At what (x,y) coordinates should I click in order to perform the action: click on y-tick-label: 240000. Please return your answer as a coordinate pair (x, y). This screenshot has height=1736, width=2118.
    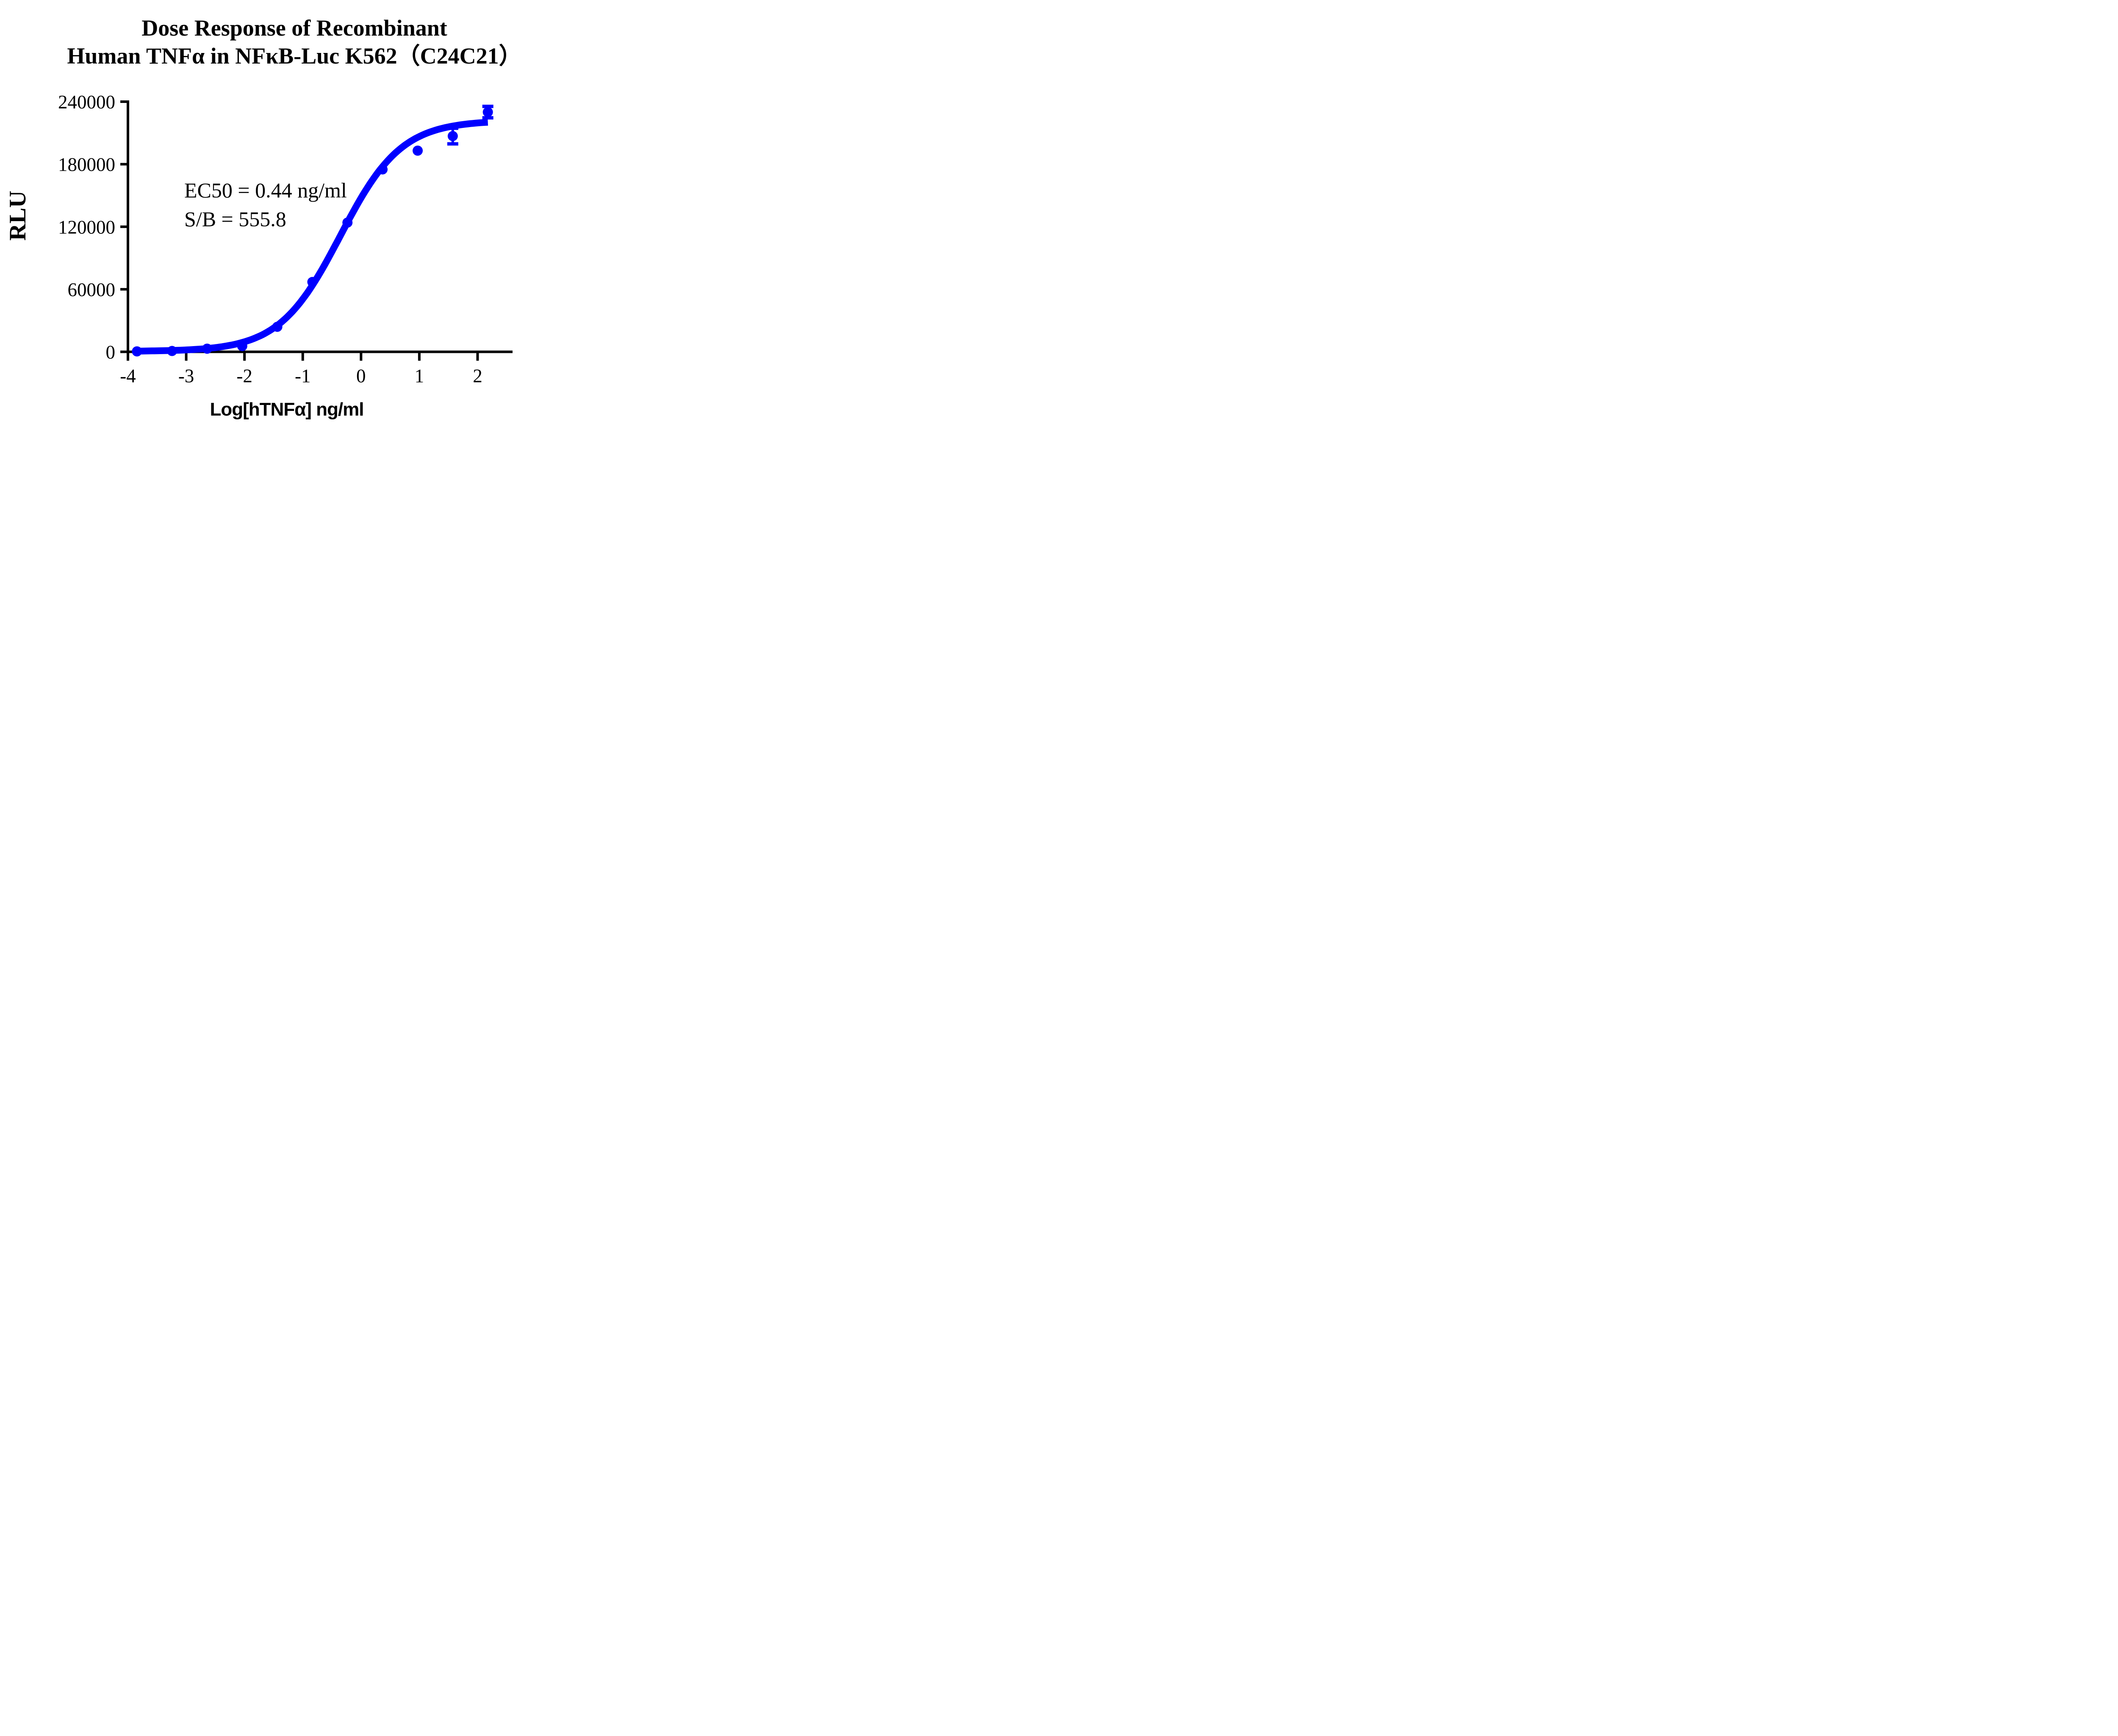
    Looking at the image, I should click on (86, 102).